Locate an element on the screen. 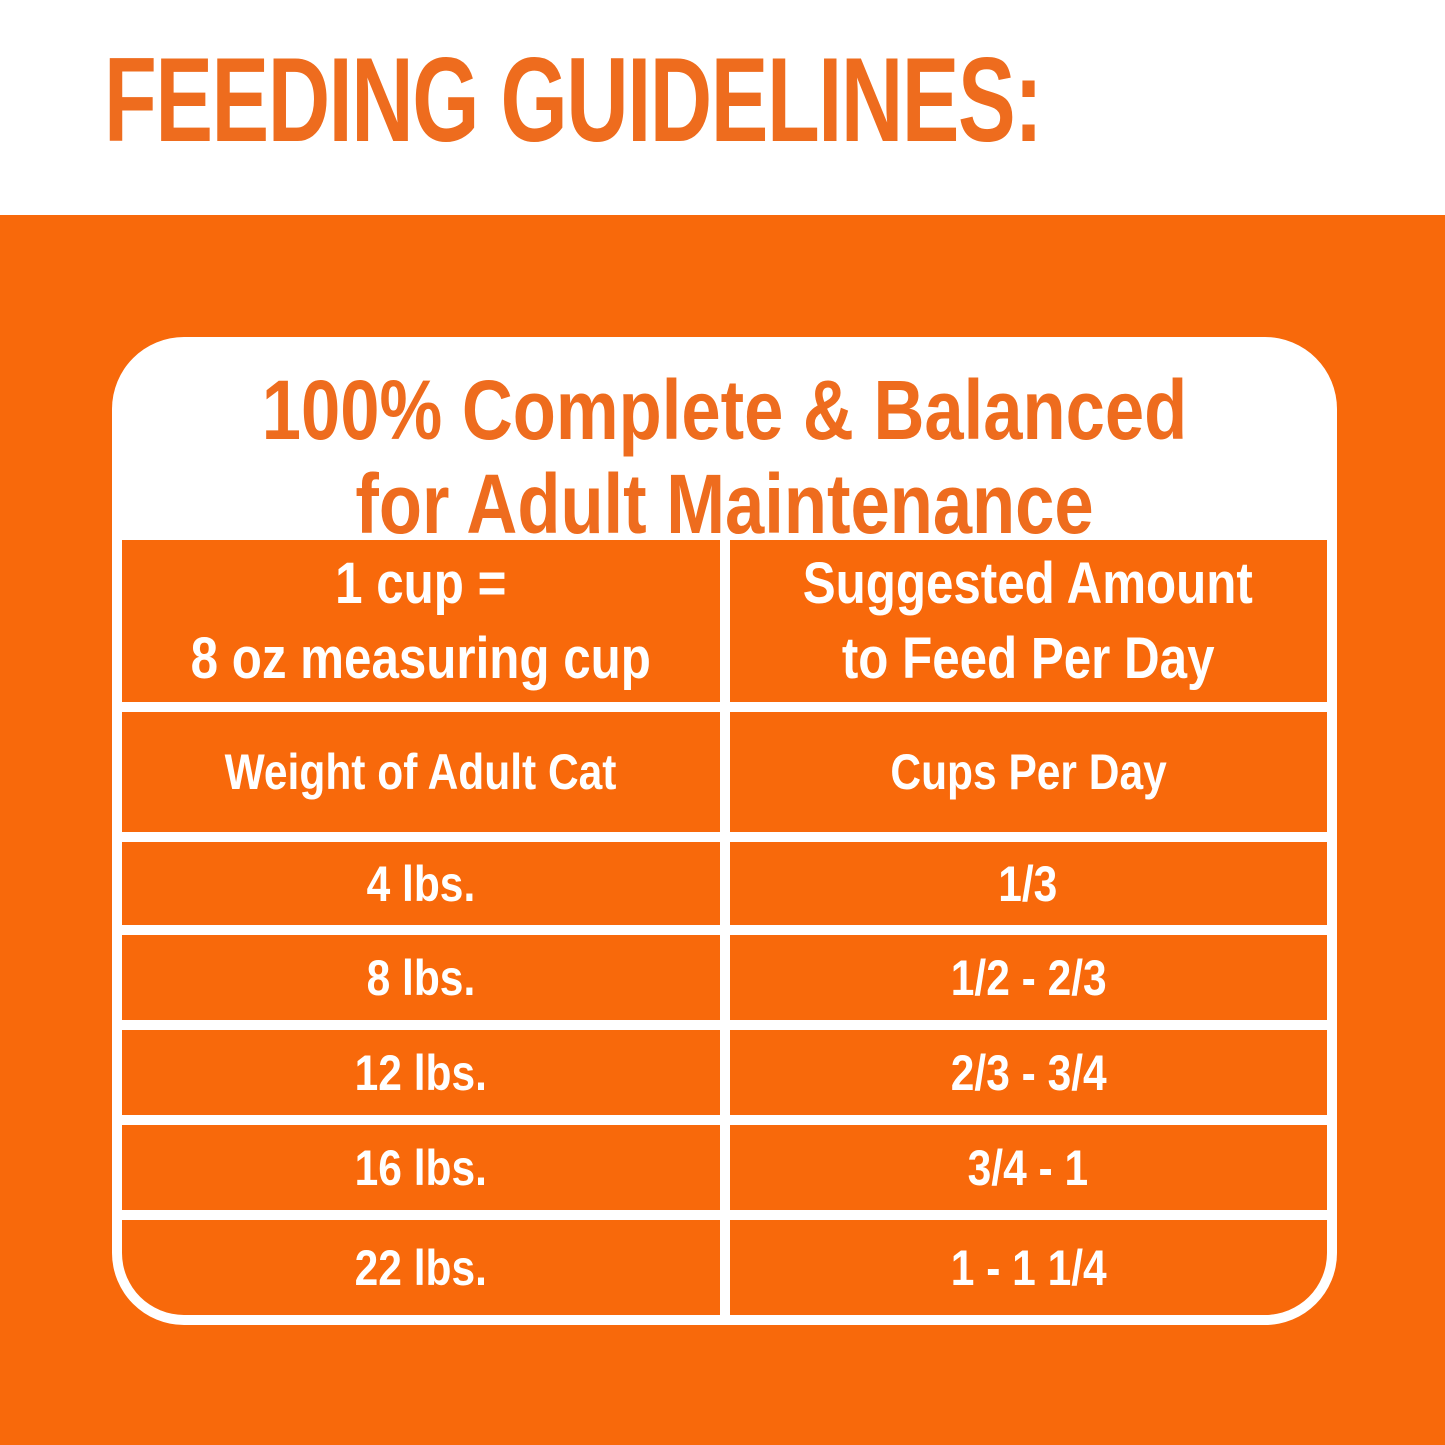 The image size is (1445, 1445). column-header-weight: Weight of Adult Cat is located at coordinates (421, 772).